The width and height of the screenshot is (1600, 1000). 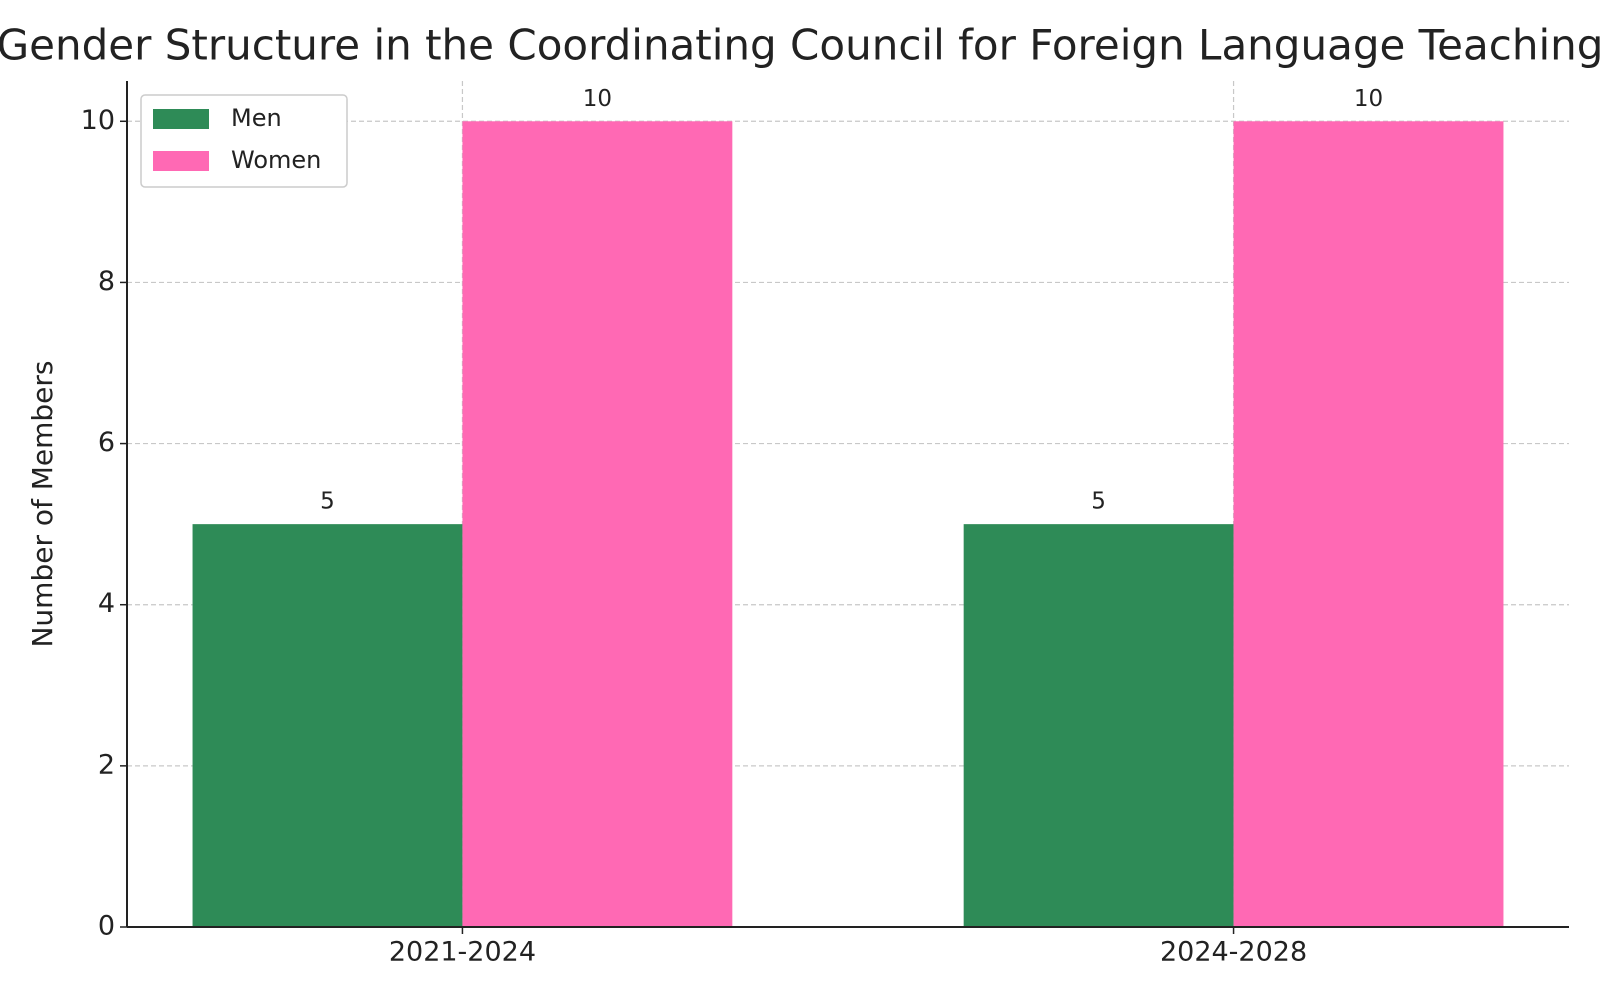 What do you see at coordinates (106, 281) in the screenshot?
I see `y-tick-label: 8` at bounding box center [106, 281].